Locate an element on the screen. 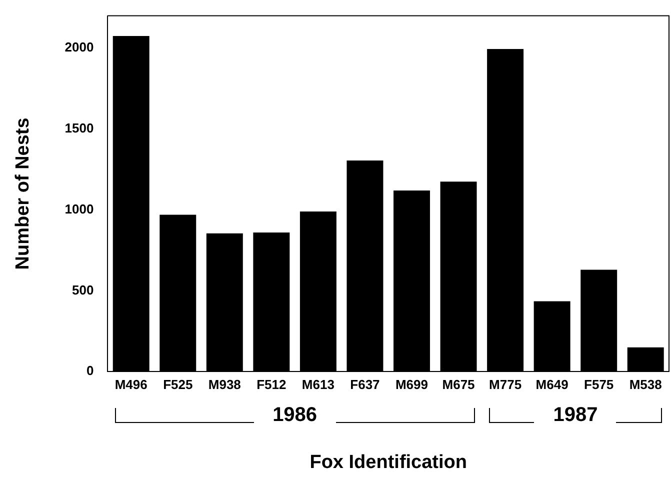  x-tick-label: M613 is located at coordinates (318, 384).